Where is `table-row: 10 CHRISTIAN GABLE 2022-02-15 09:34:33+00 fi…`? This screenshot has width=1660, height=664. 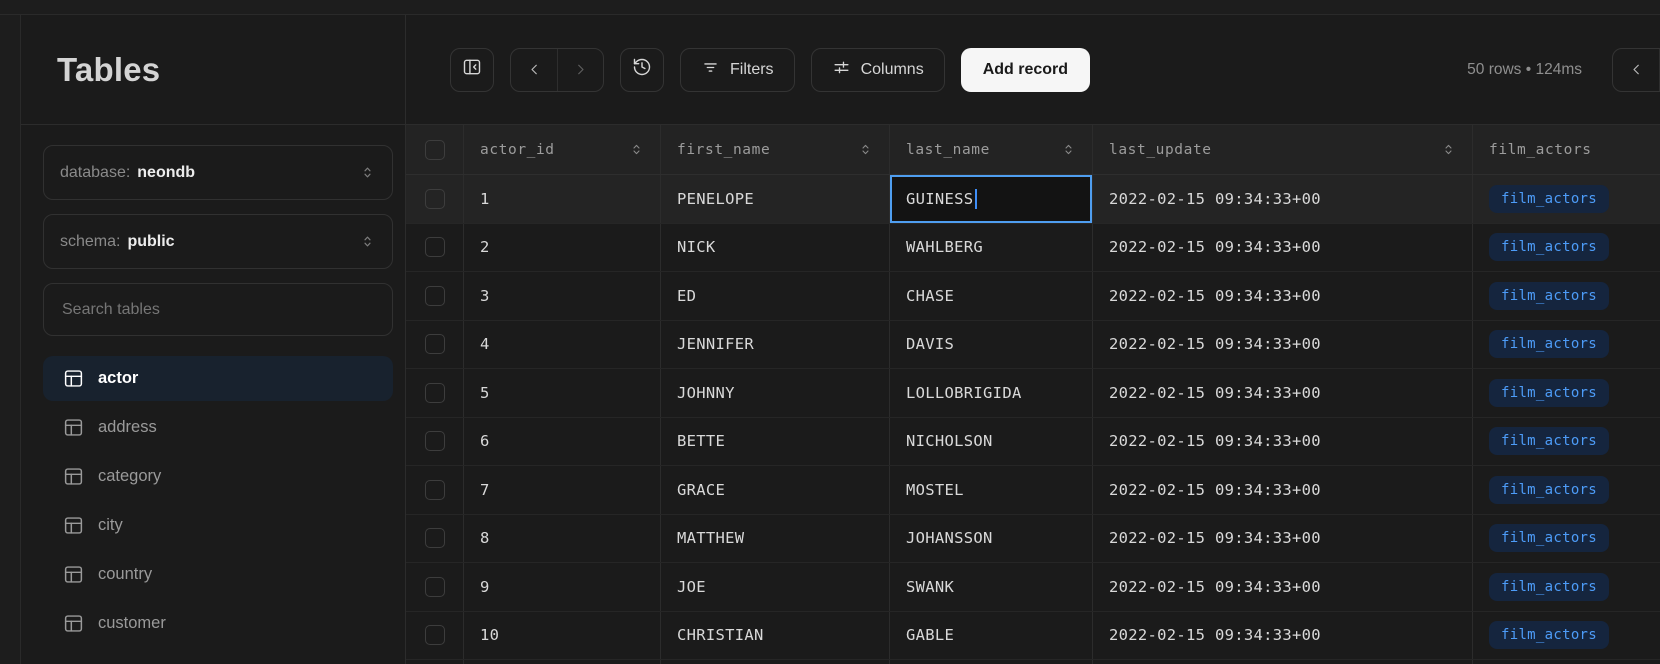
table-row: 10 CHRISTIAN GABLE 2022-02-15 09:34:33+00 fi… is located at coordinates (1033, 635).